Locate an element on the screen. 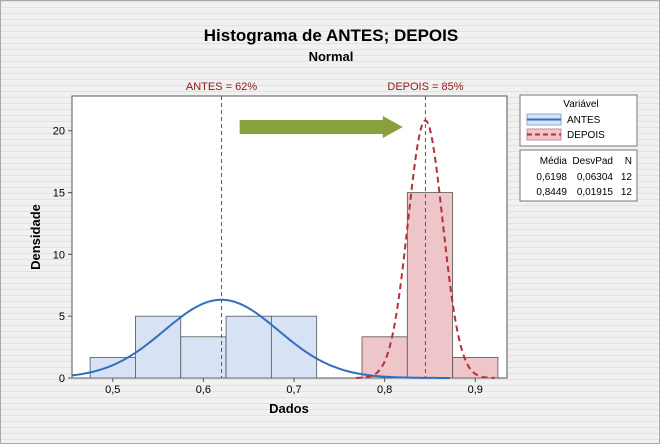 The image size is (660, 444). x-axis-title: Dados is located at coordinates (289, 408).